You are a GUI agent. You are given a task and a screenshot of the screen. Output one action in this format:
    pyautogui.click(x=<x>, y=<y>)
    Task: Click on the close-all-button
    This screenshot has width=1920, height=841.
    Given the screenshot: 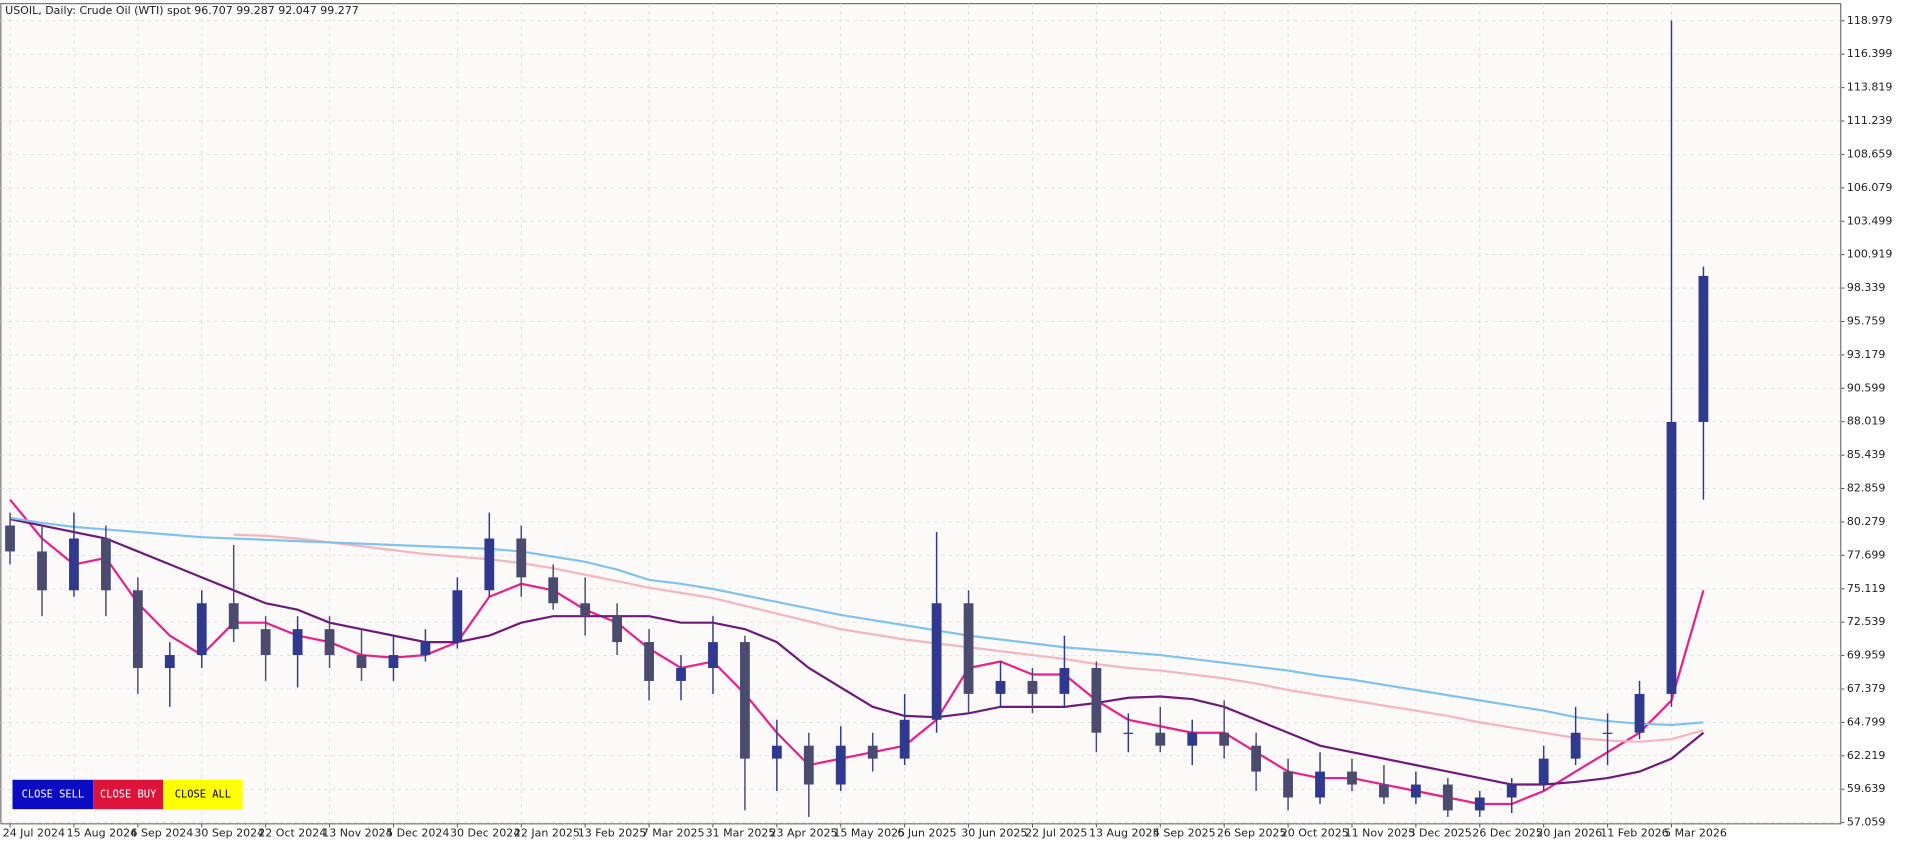 What is the action you would take?
    pyautogui.click(x=203, y=794)
    